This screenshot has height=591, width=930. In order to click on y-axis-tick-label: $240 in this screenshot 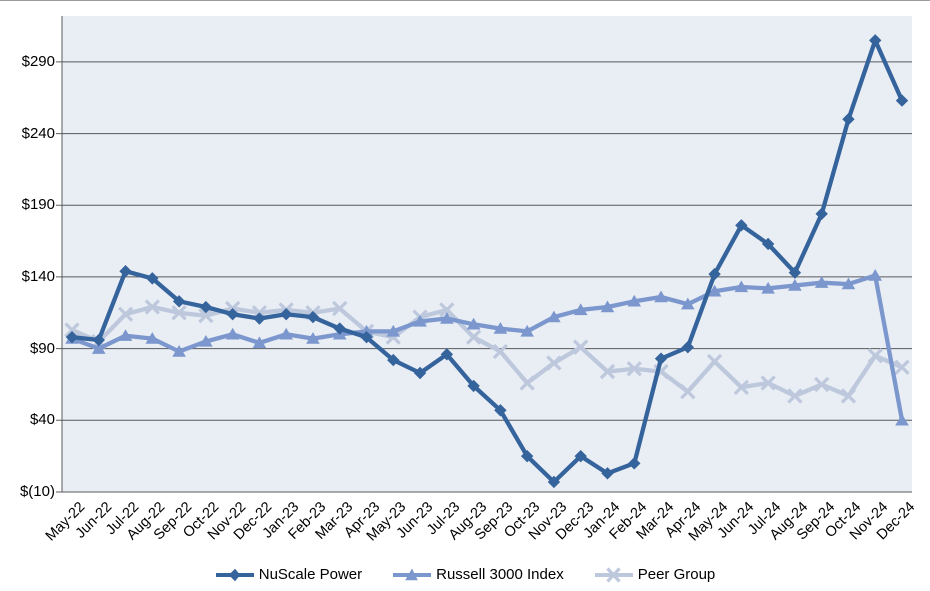, I will do `click(38, 133)`.